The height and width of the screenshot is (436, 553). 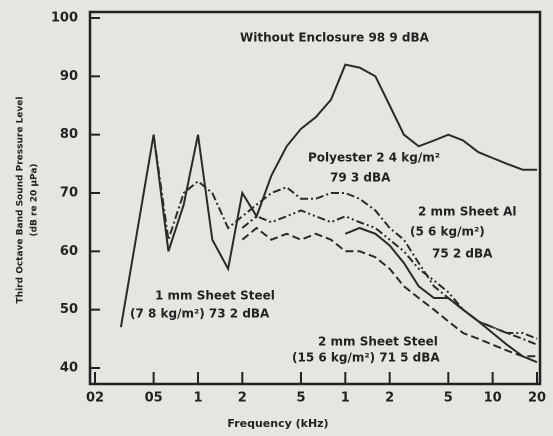 What do you see at coordinates (21, 200) in the screenshot?
I see `y-axis-label: Third Octave Band Sound Pressure Level` at bounding box center [21, 200].